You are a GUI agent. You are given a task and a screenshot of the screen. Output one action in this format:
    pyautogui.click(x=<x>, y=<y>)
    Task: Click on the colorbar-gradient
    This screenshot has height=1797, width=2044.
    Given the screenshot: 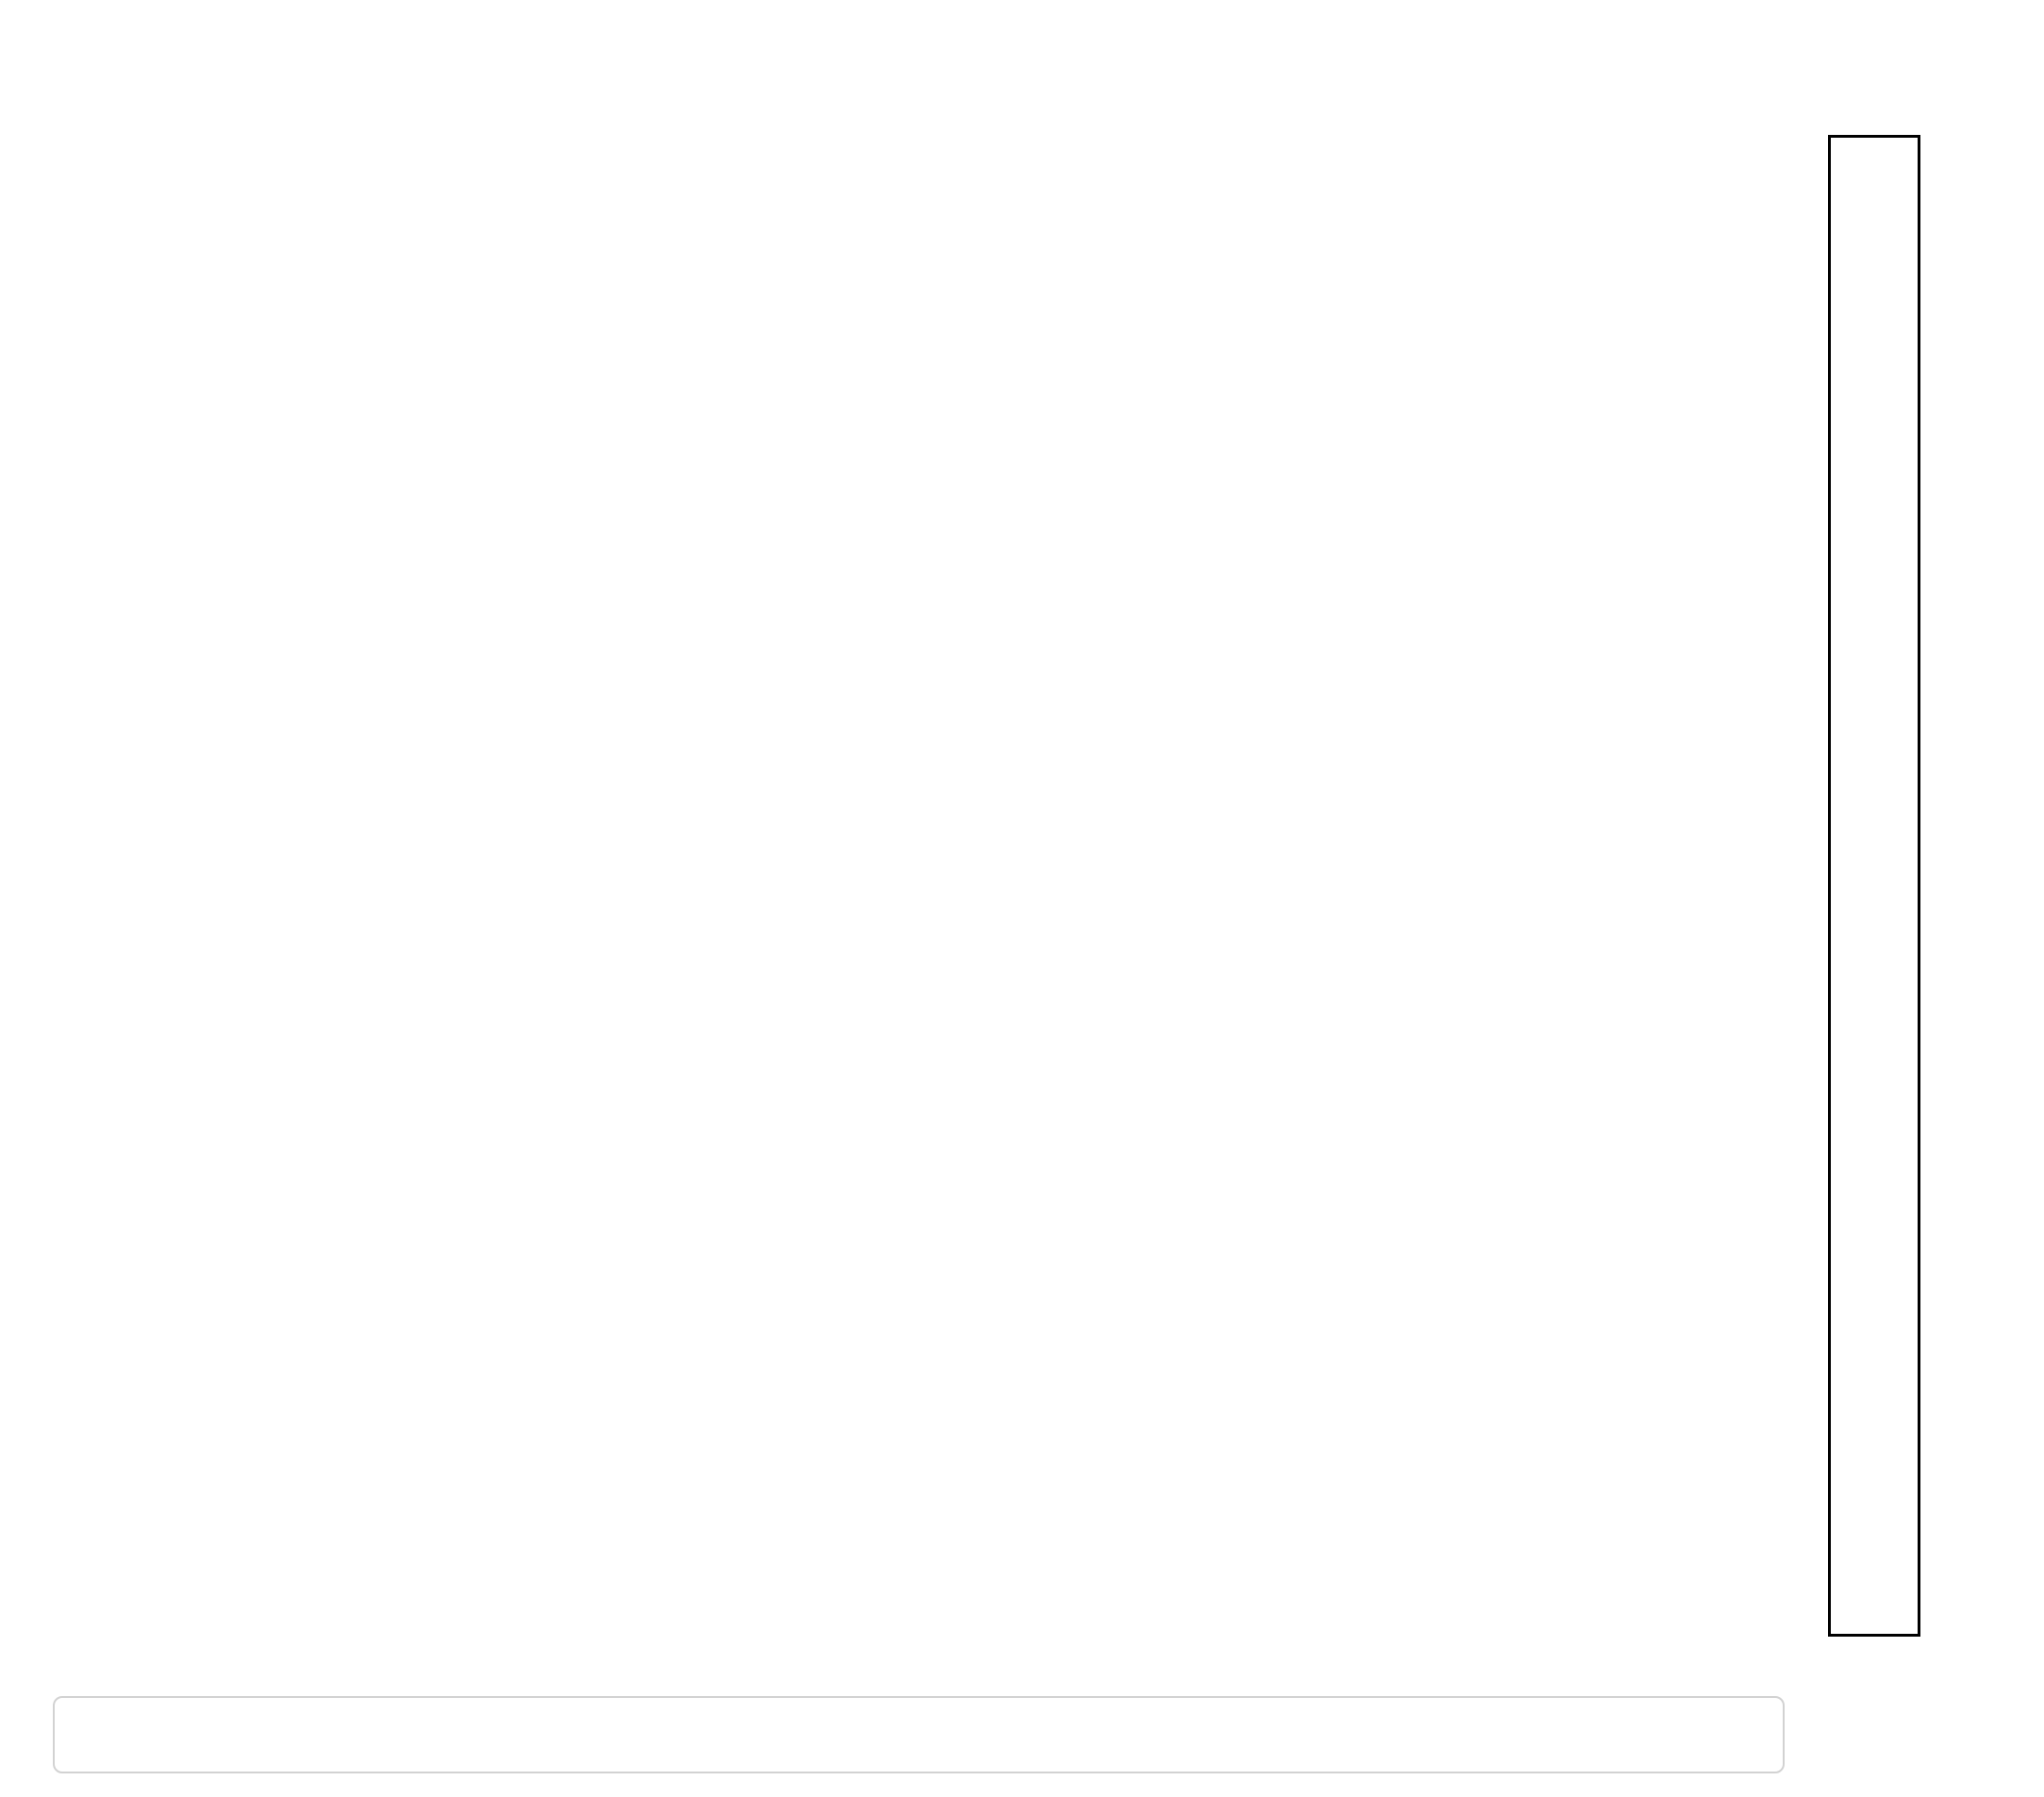 What is the action you would take?
    pyautogui.click(x=1875, y=886)
    